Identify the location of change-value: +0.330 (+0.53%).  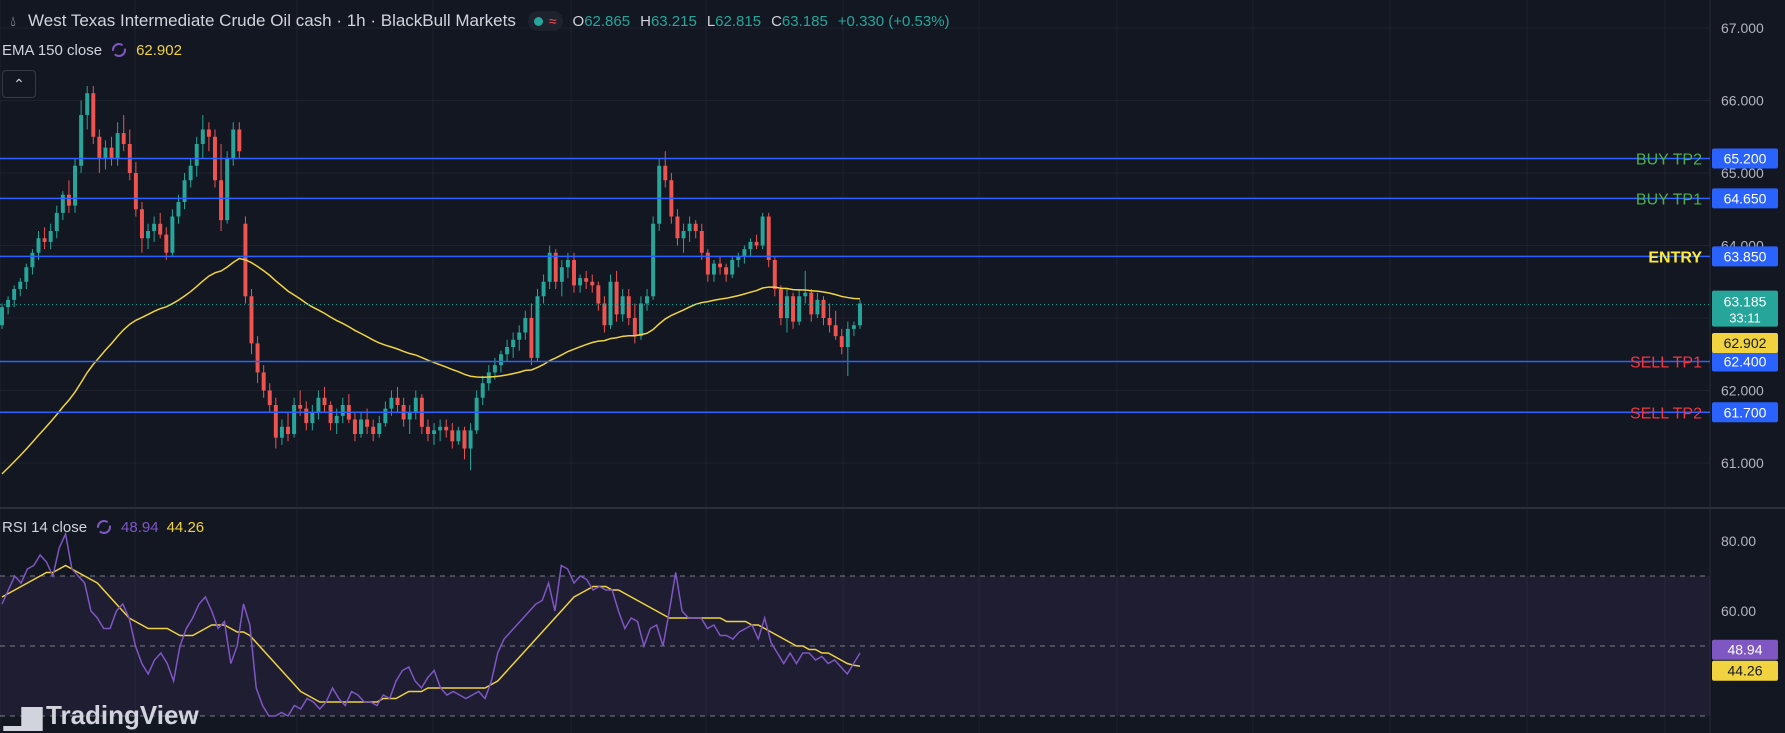
(893, 21).